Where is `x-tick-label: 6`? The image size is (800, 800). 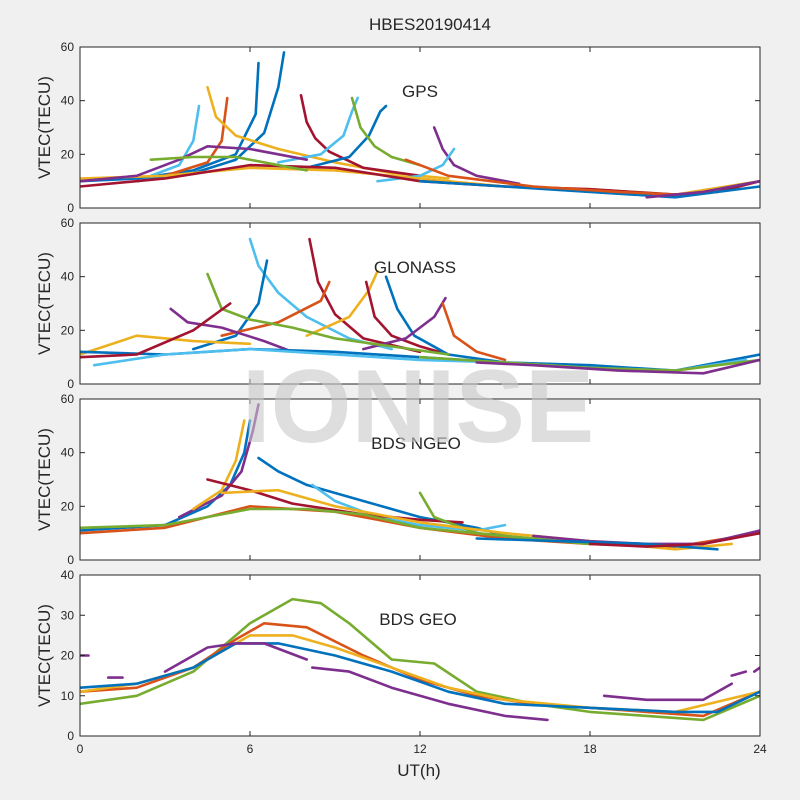 x-tick-label: 6 is located at coordinates (250, 749).